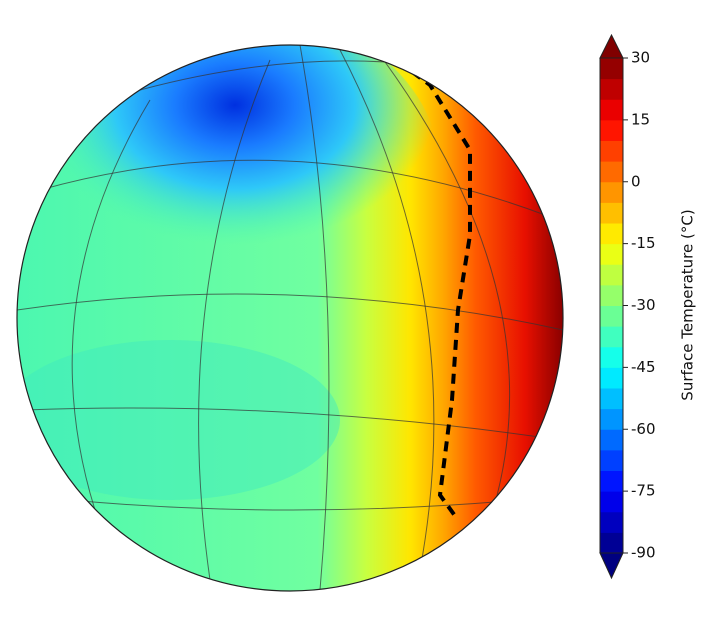  What do you see at coordinates (640, 58) in the screenshot?
I see `colorbar-tick-label: 30` at bounding box center [640, 58].